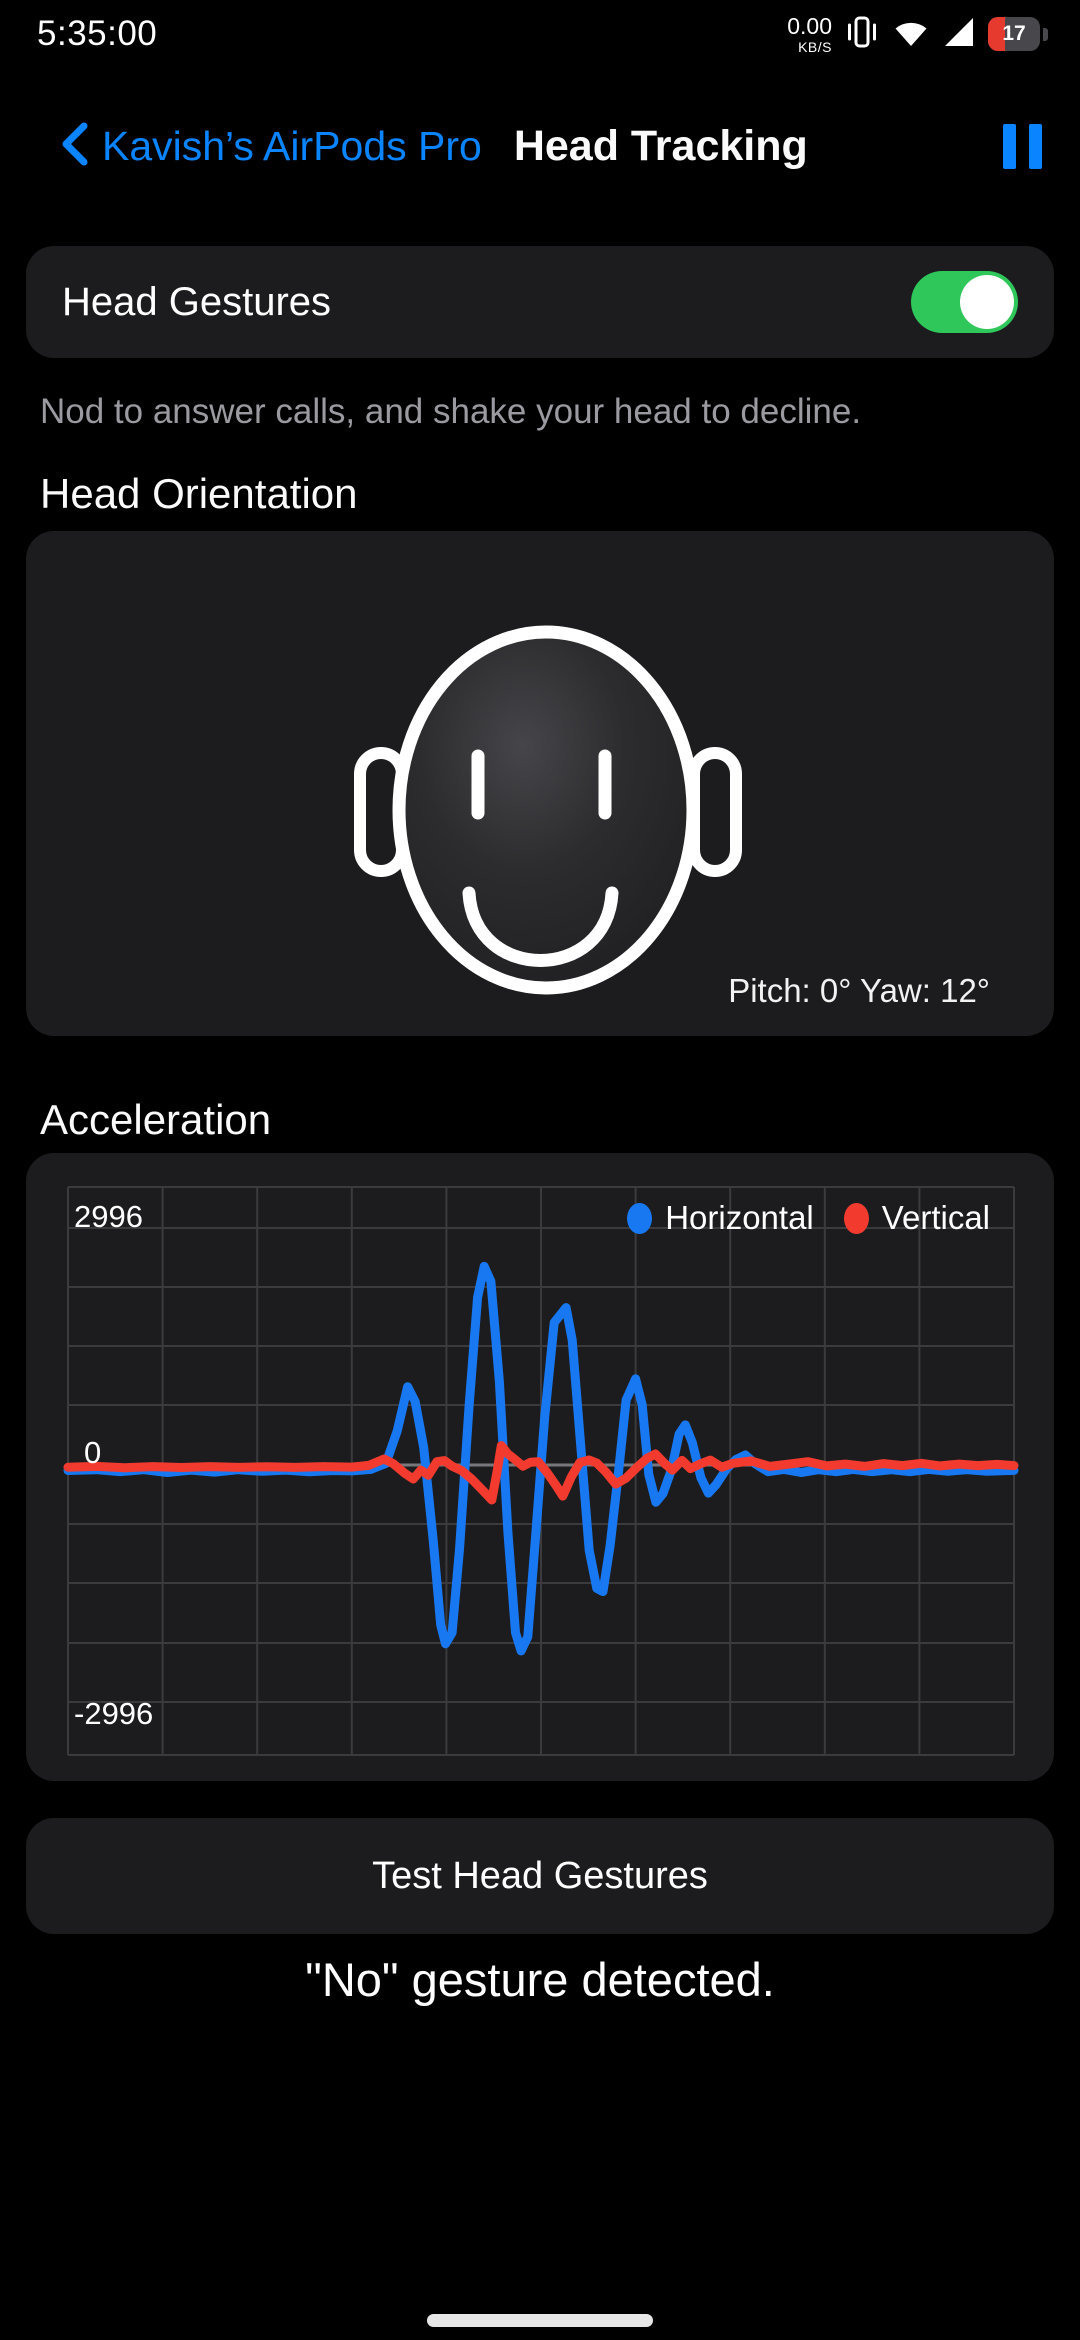 Image resolution: width=1080 pixels, height=2340 pixels. What do you see at coordinates (93, 1452) in the screenshot?
I see `y-axis-tick-zero: 0` at bounding box center [93, 1452].